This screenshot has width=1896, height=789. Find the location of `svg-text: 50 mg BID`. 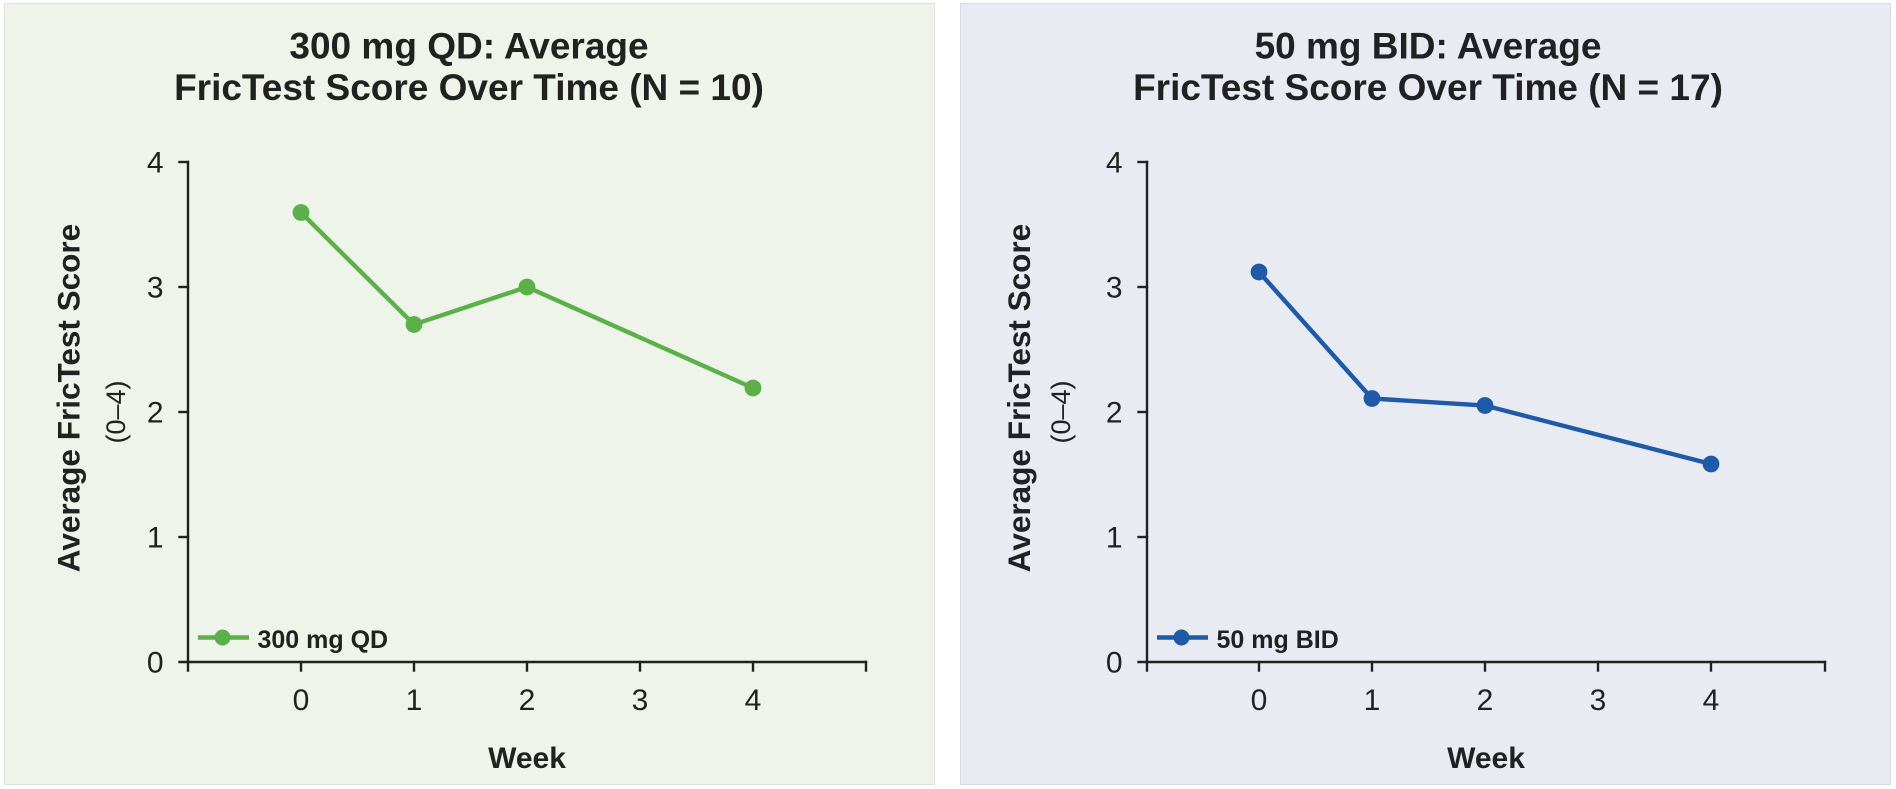

svg-text: 50 mg BID is located at coordinates (1278, 640).